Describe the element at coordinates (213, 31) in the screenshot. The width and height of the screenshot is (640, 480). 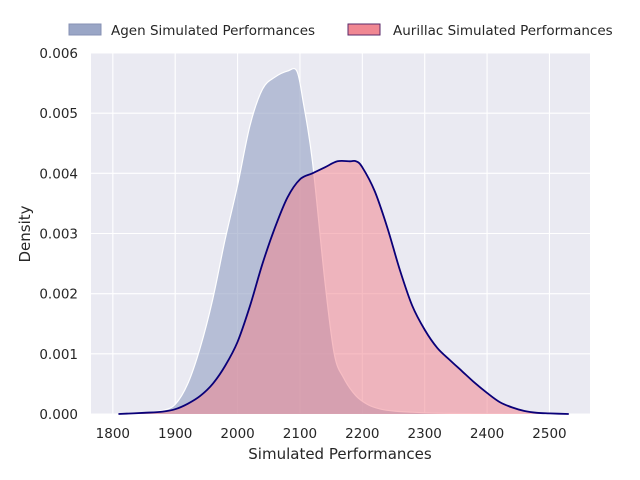
I see `legend-label-agen: Agen Simulated Performances` at that location.